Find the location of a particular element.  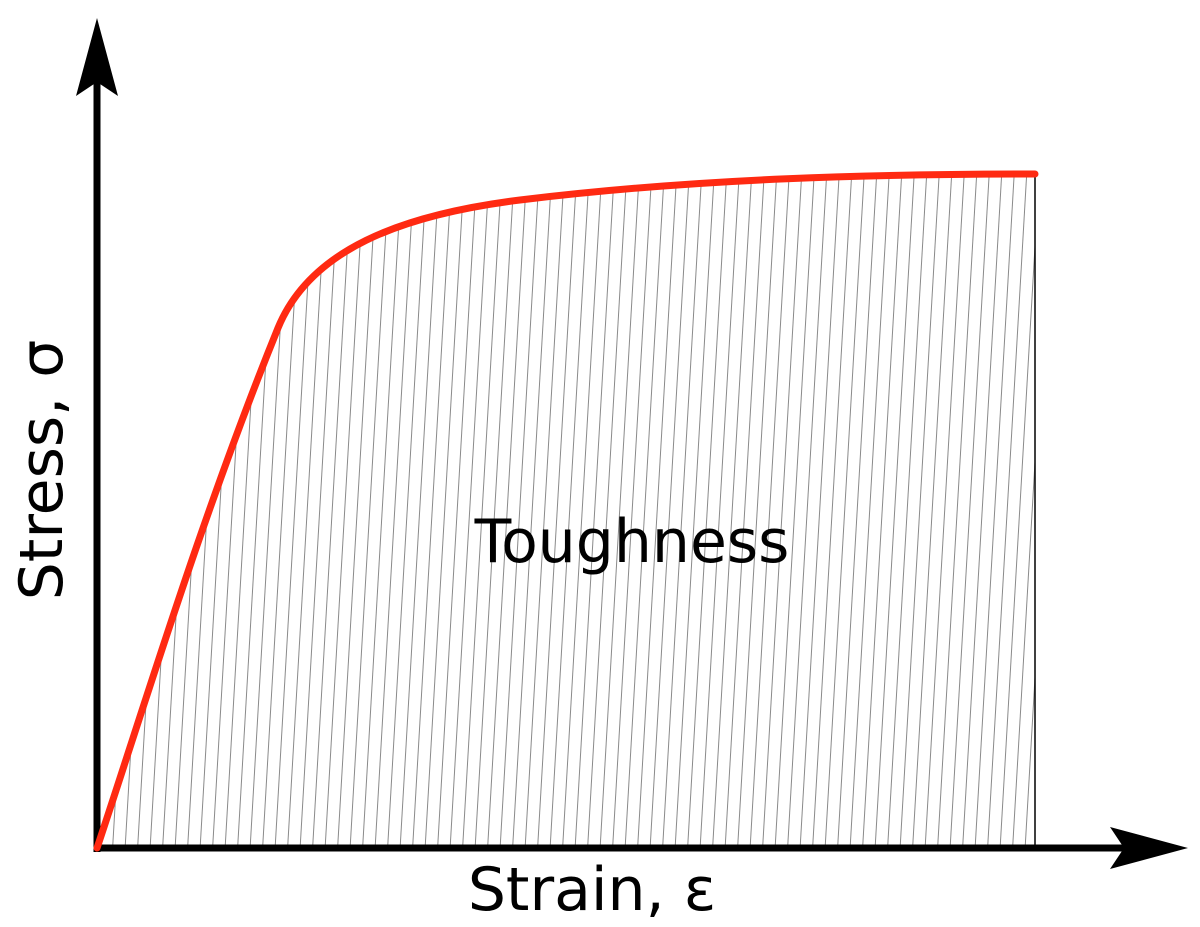

y-axis-label: Stress, σ is located at coordinates (42, 470).